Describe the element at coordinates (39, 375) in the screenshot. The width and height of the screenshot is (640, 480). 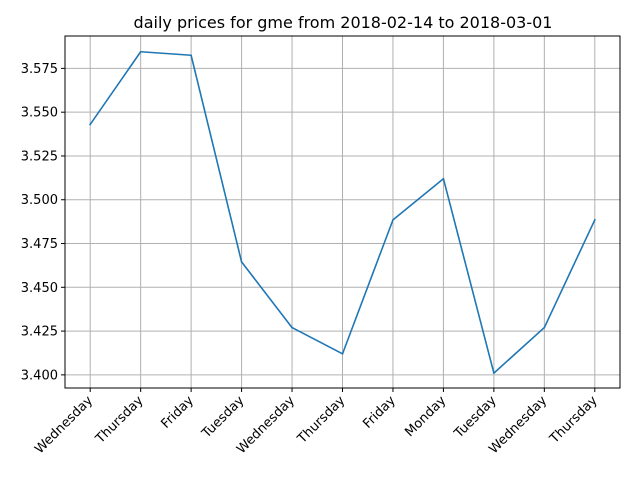
I see `y-tick-label: 3.400` at that location.